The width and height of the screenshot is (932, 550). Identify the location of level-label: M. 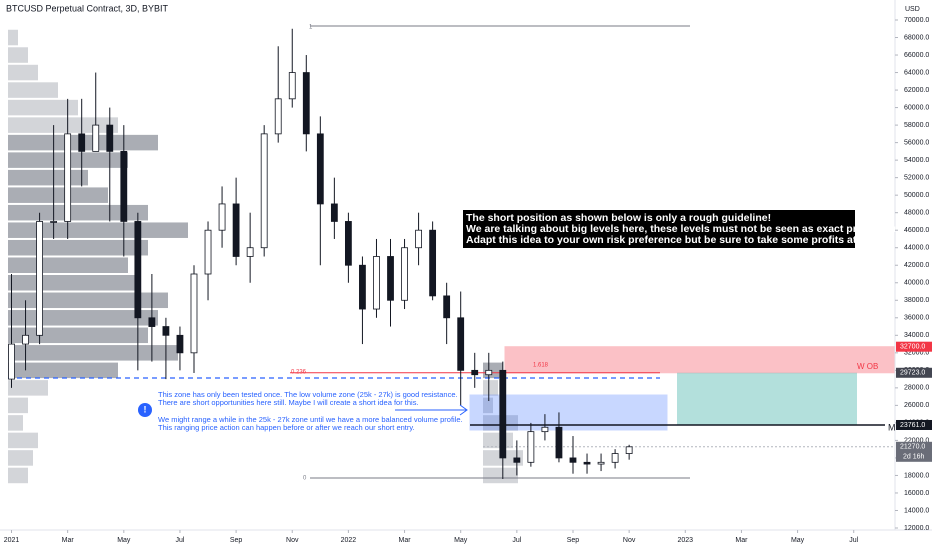
(892, 427).